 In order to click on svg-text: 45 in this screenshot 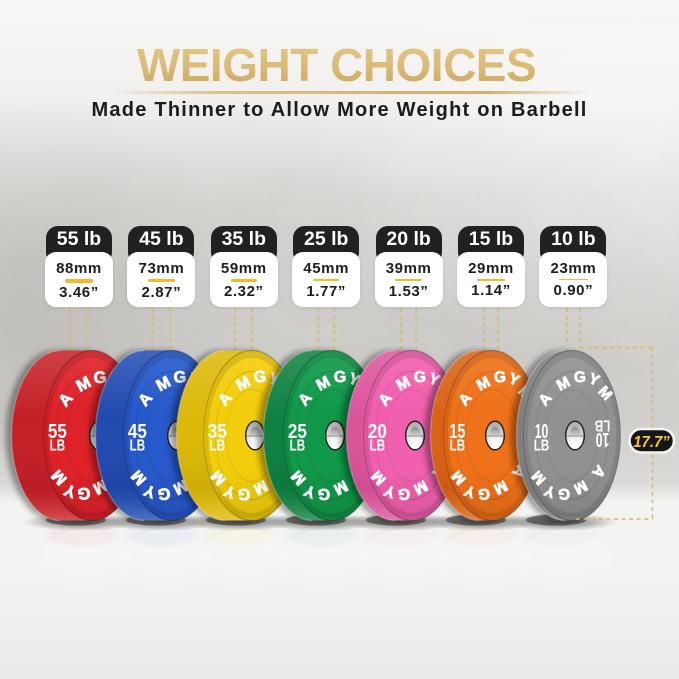, I will do `click(137, 432)`.